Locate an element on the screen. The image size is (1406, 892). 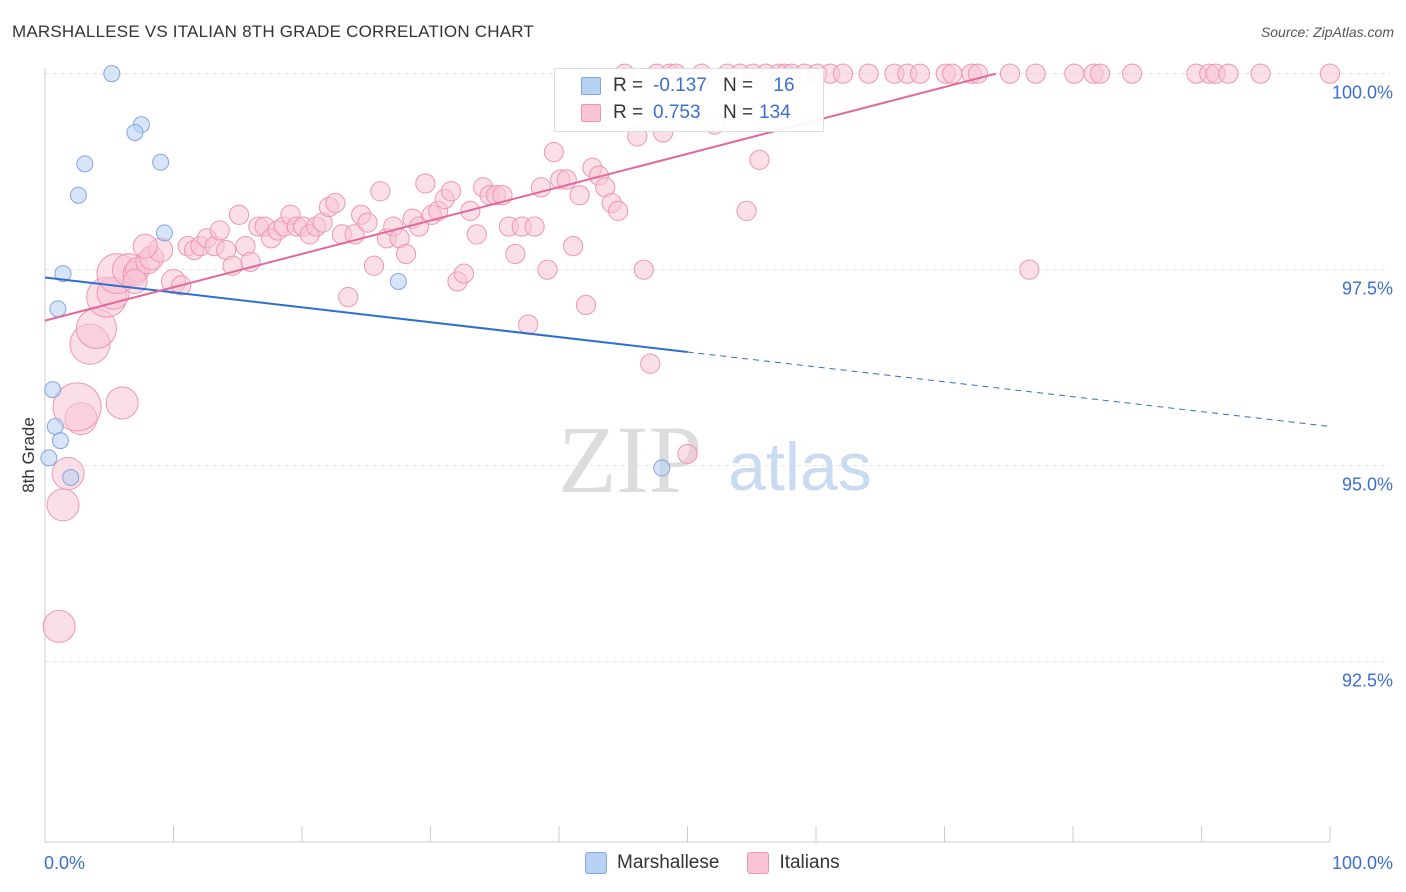
y-tick-label: 100.0% is located at coordinates (1362, 93).